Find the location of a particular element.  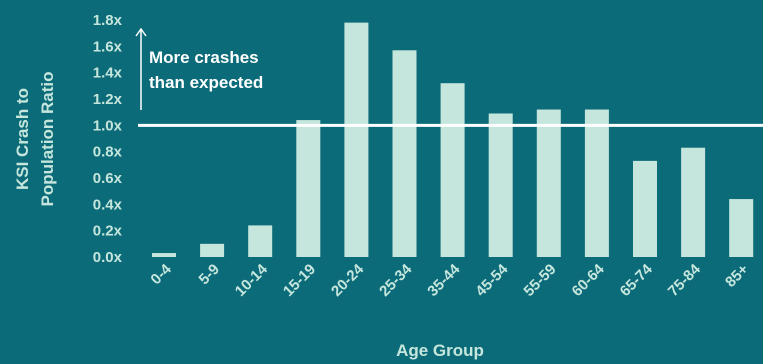

y-tick-label: 0.6x is located at coordinates (108, 178).